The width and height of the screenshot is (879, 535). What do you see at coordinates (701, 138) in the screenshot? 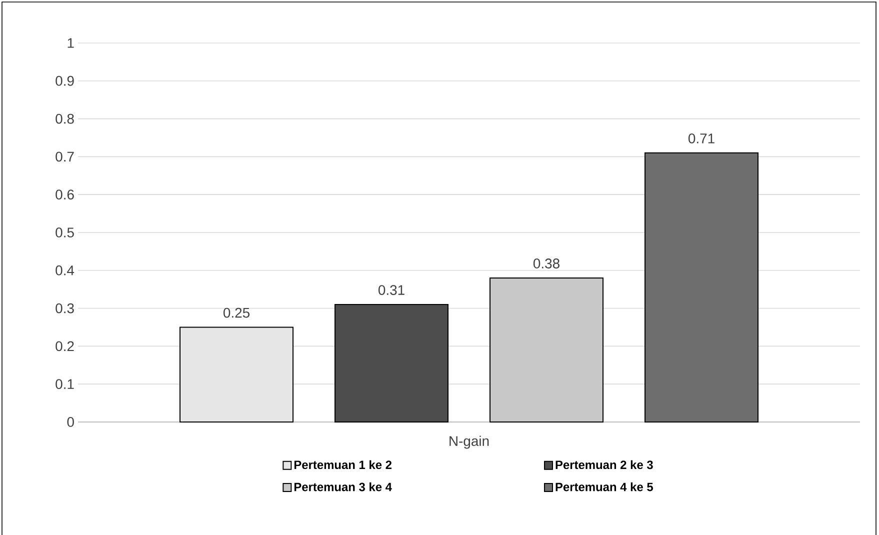
I see `data-label: 0.71` at bounding box center [701, 138].